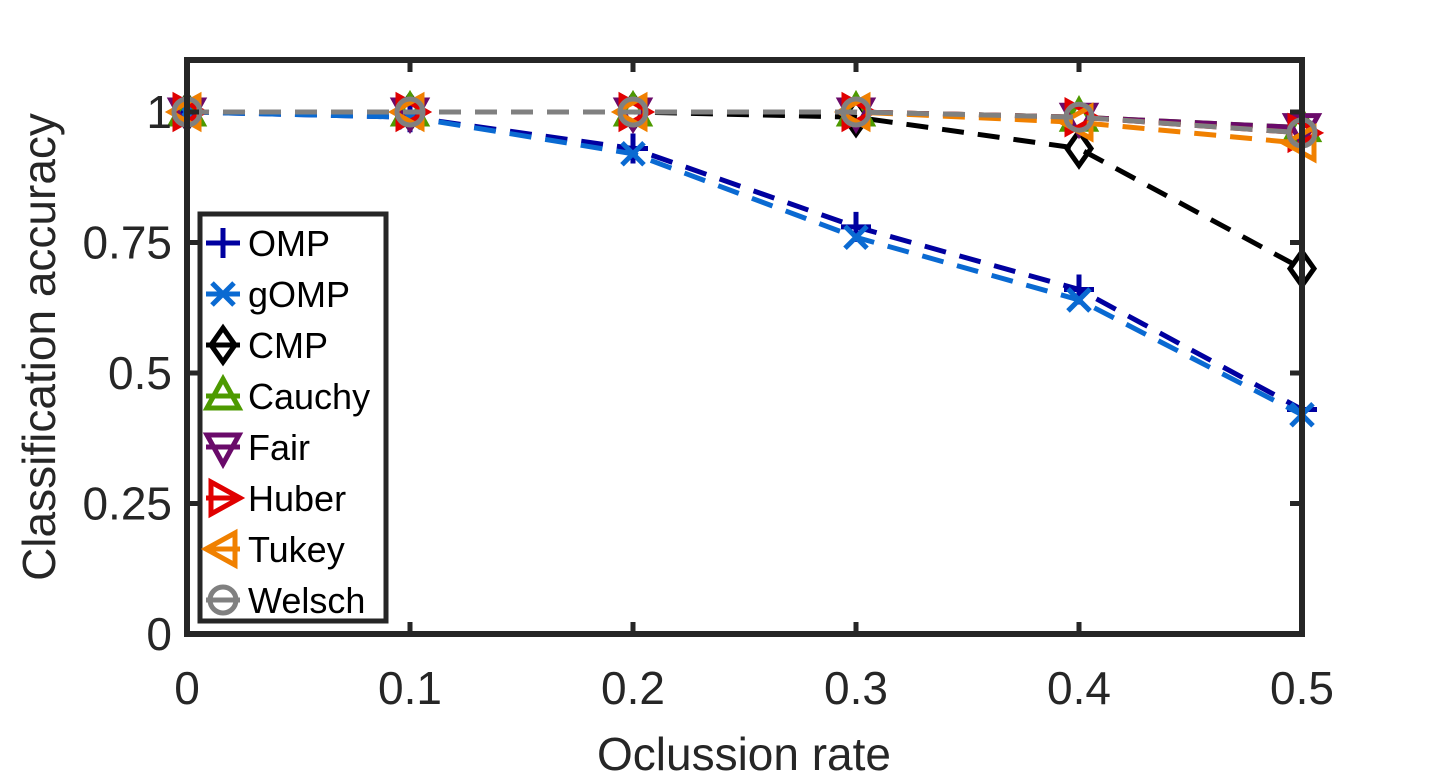  What do you see at coordinates (289, 243) in the screenshot?
I see `legend-label-omp: OMP` at bounding box center [289, 243].